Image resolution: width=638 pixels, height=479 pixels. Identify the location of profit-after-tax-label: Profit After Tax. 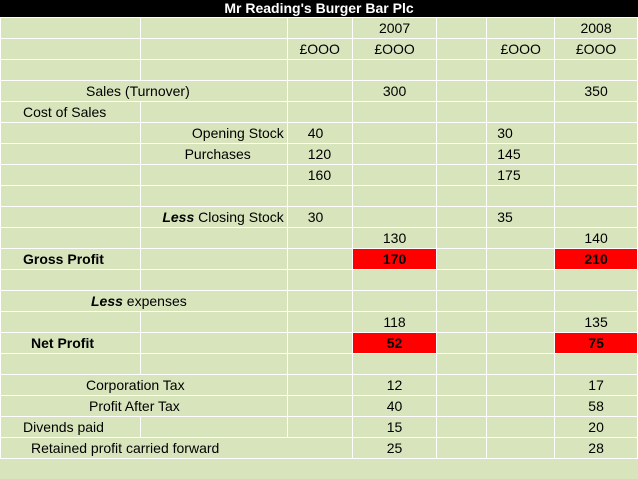
(144, 406).